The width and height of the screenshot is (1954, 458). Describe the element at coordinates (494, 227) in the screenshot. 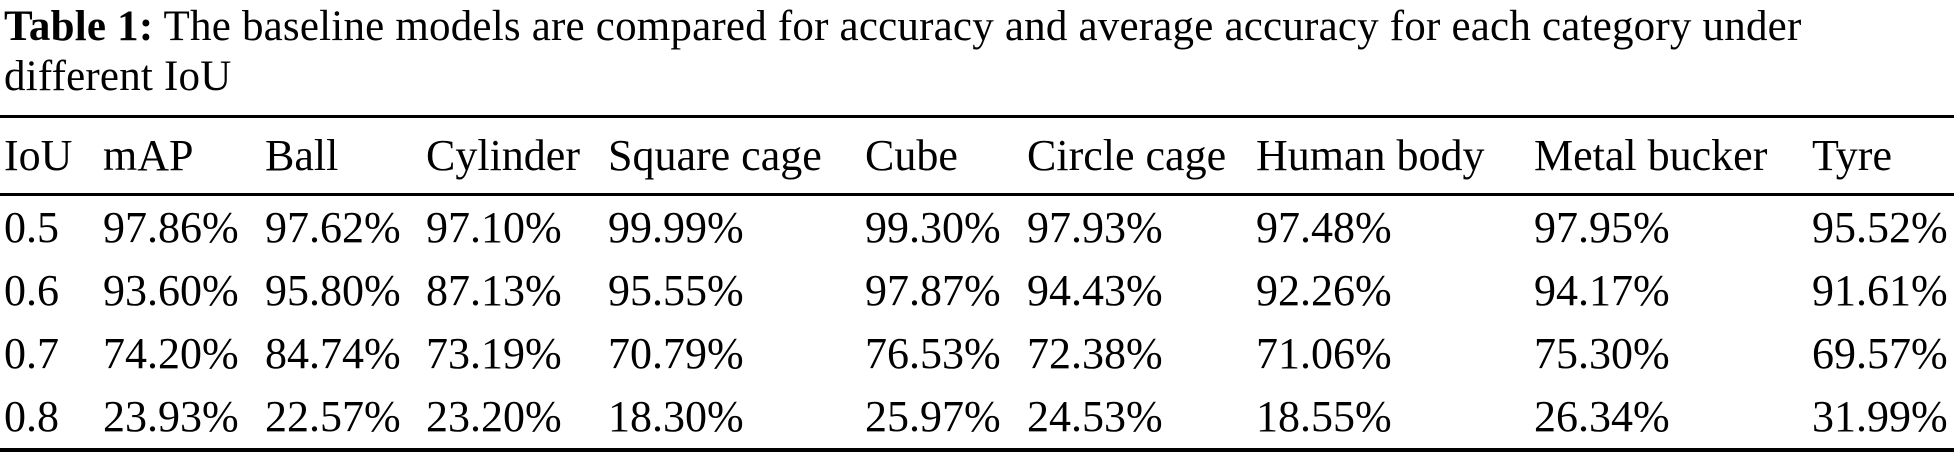

I see `table-cell: 97.10%` at that location.